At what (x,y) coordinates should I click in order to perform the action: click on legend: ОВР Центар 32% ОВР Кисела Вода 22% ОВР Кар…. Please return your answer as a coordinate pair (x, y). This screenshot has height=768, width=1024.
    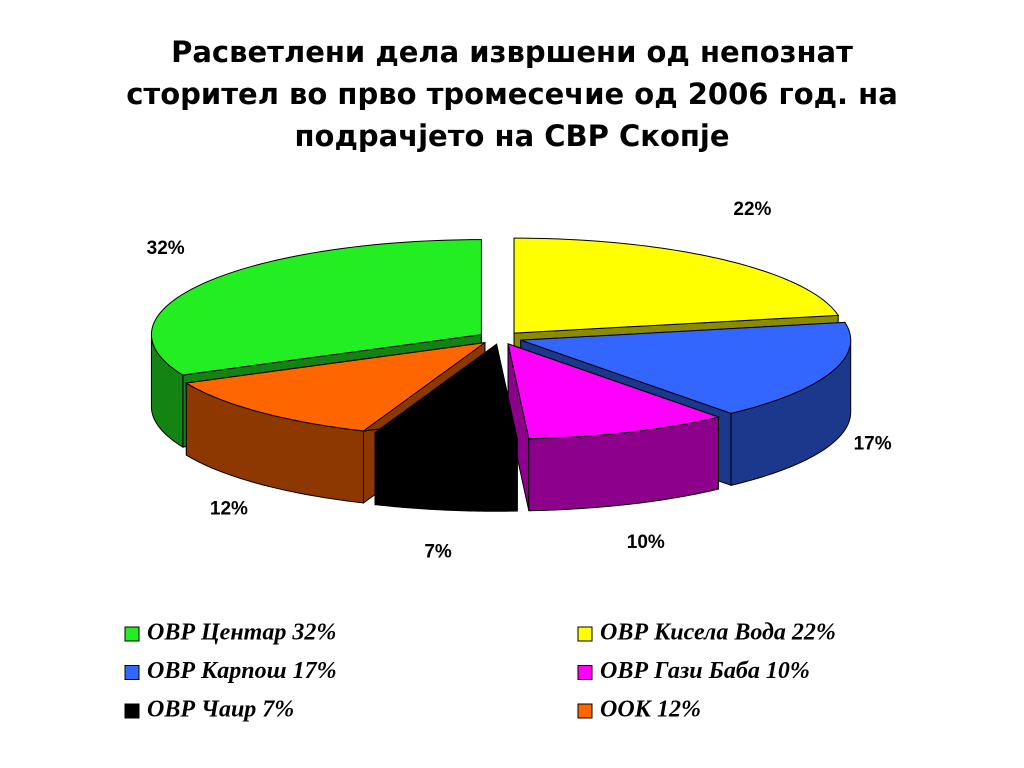
    Looking at the image, I should click on (480, 671).